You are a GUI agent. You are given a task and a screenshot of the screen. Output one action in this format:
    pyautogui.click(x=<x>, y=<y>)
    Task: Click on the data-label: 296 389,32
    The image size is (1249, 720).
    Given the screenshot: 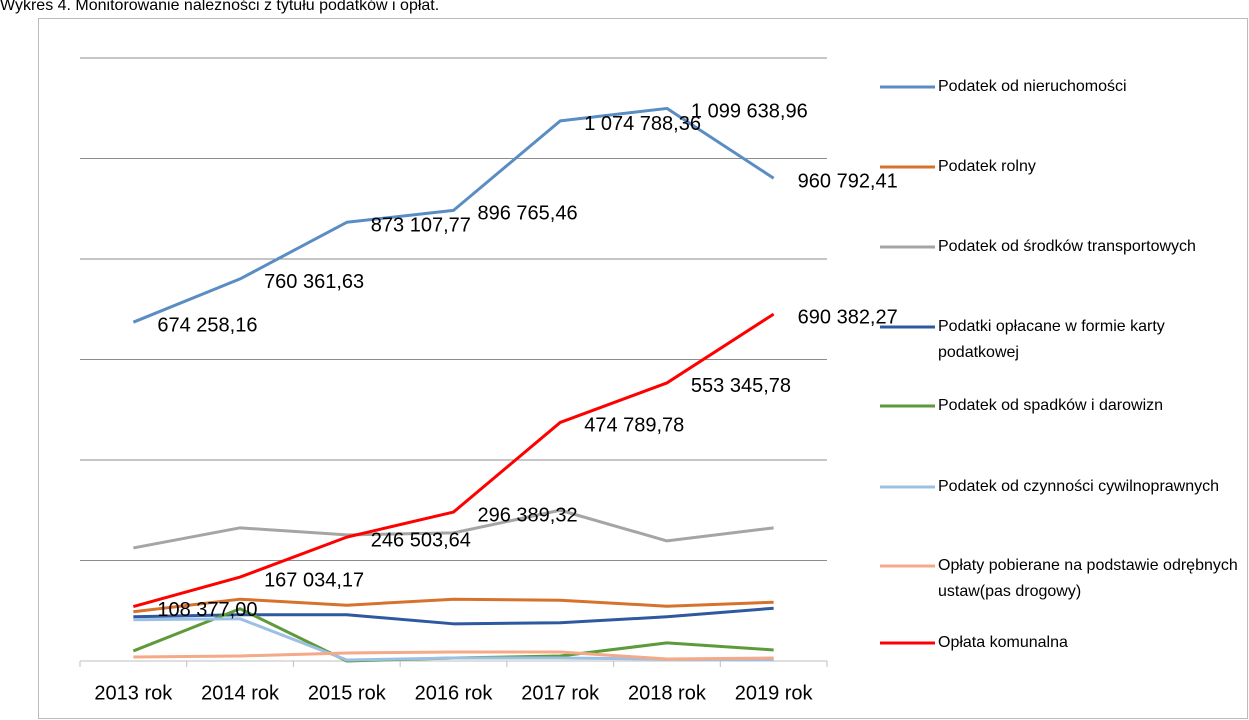 What is the action you would take?
    pyautogui.click(x=528, y=515)
    